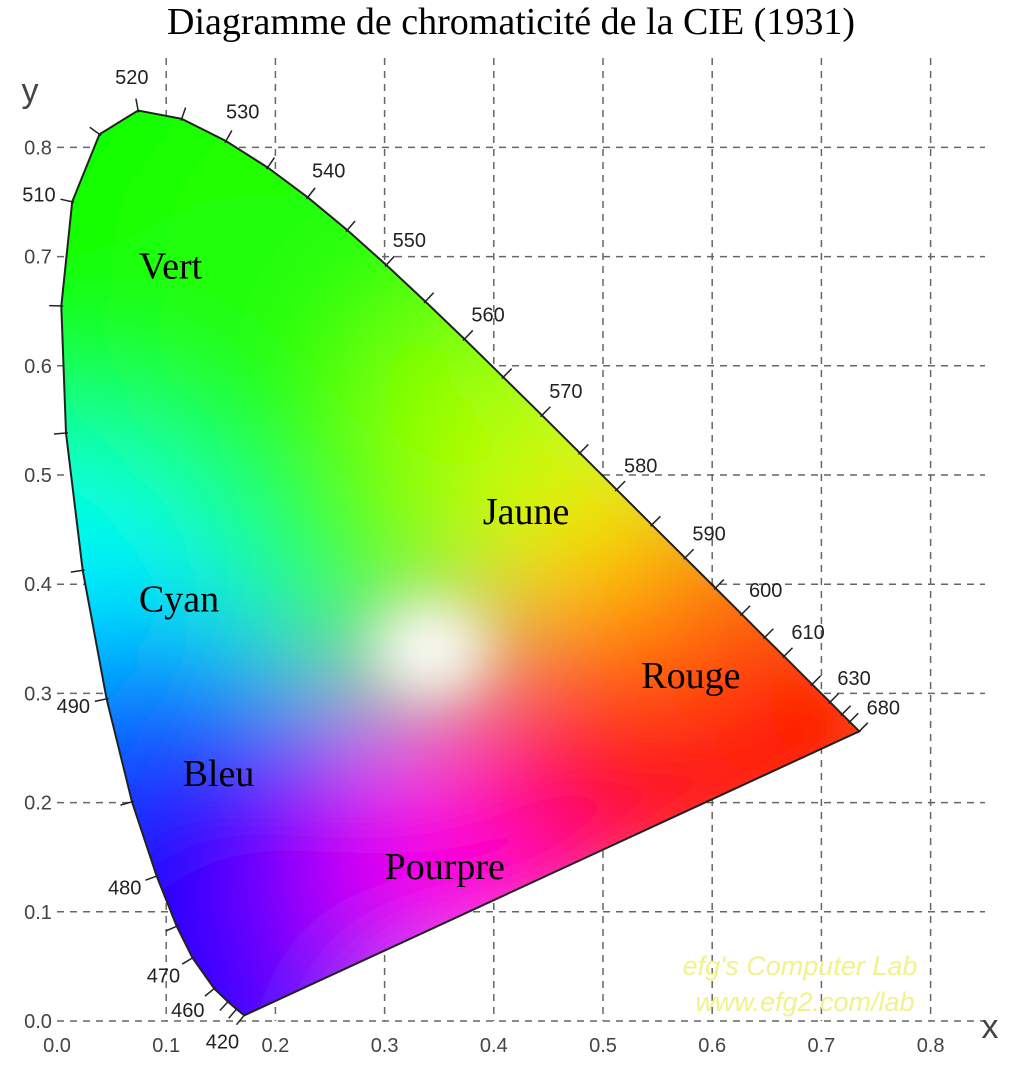  Describe the element at coordinates (990, 1027) in the screenshot. I see `x-axis-label: x` at that location.